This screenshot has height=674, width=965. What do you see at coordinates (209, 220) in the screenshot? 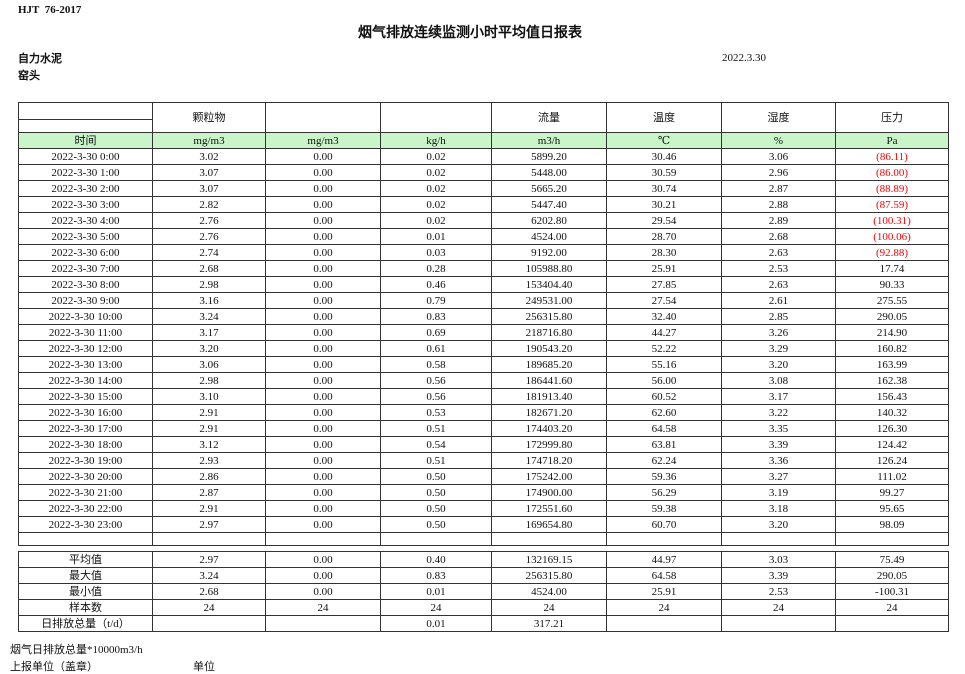
I see `value-cell: 2.76` at bounding box center [209, 220].